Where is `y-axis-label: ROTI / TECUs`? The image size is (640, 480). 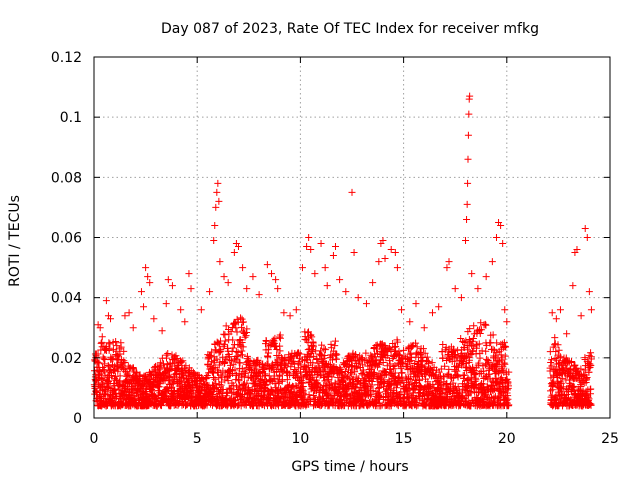
y-axis-label: ROTI / TECUs is located at coordinates (15, 241).